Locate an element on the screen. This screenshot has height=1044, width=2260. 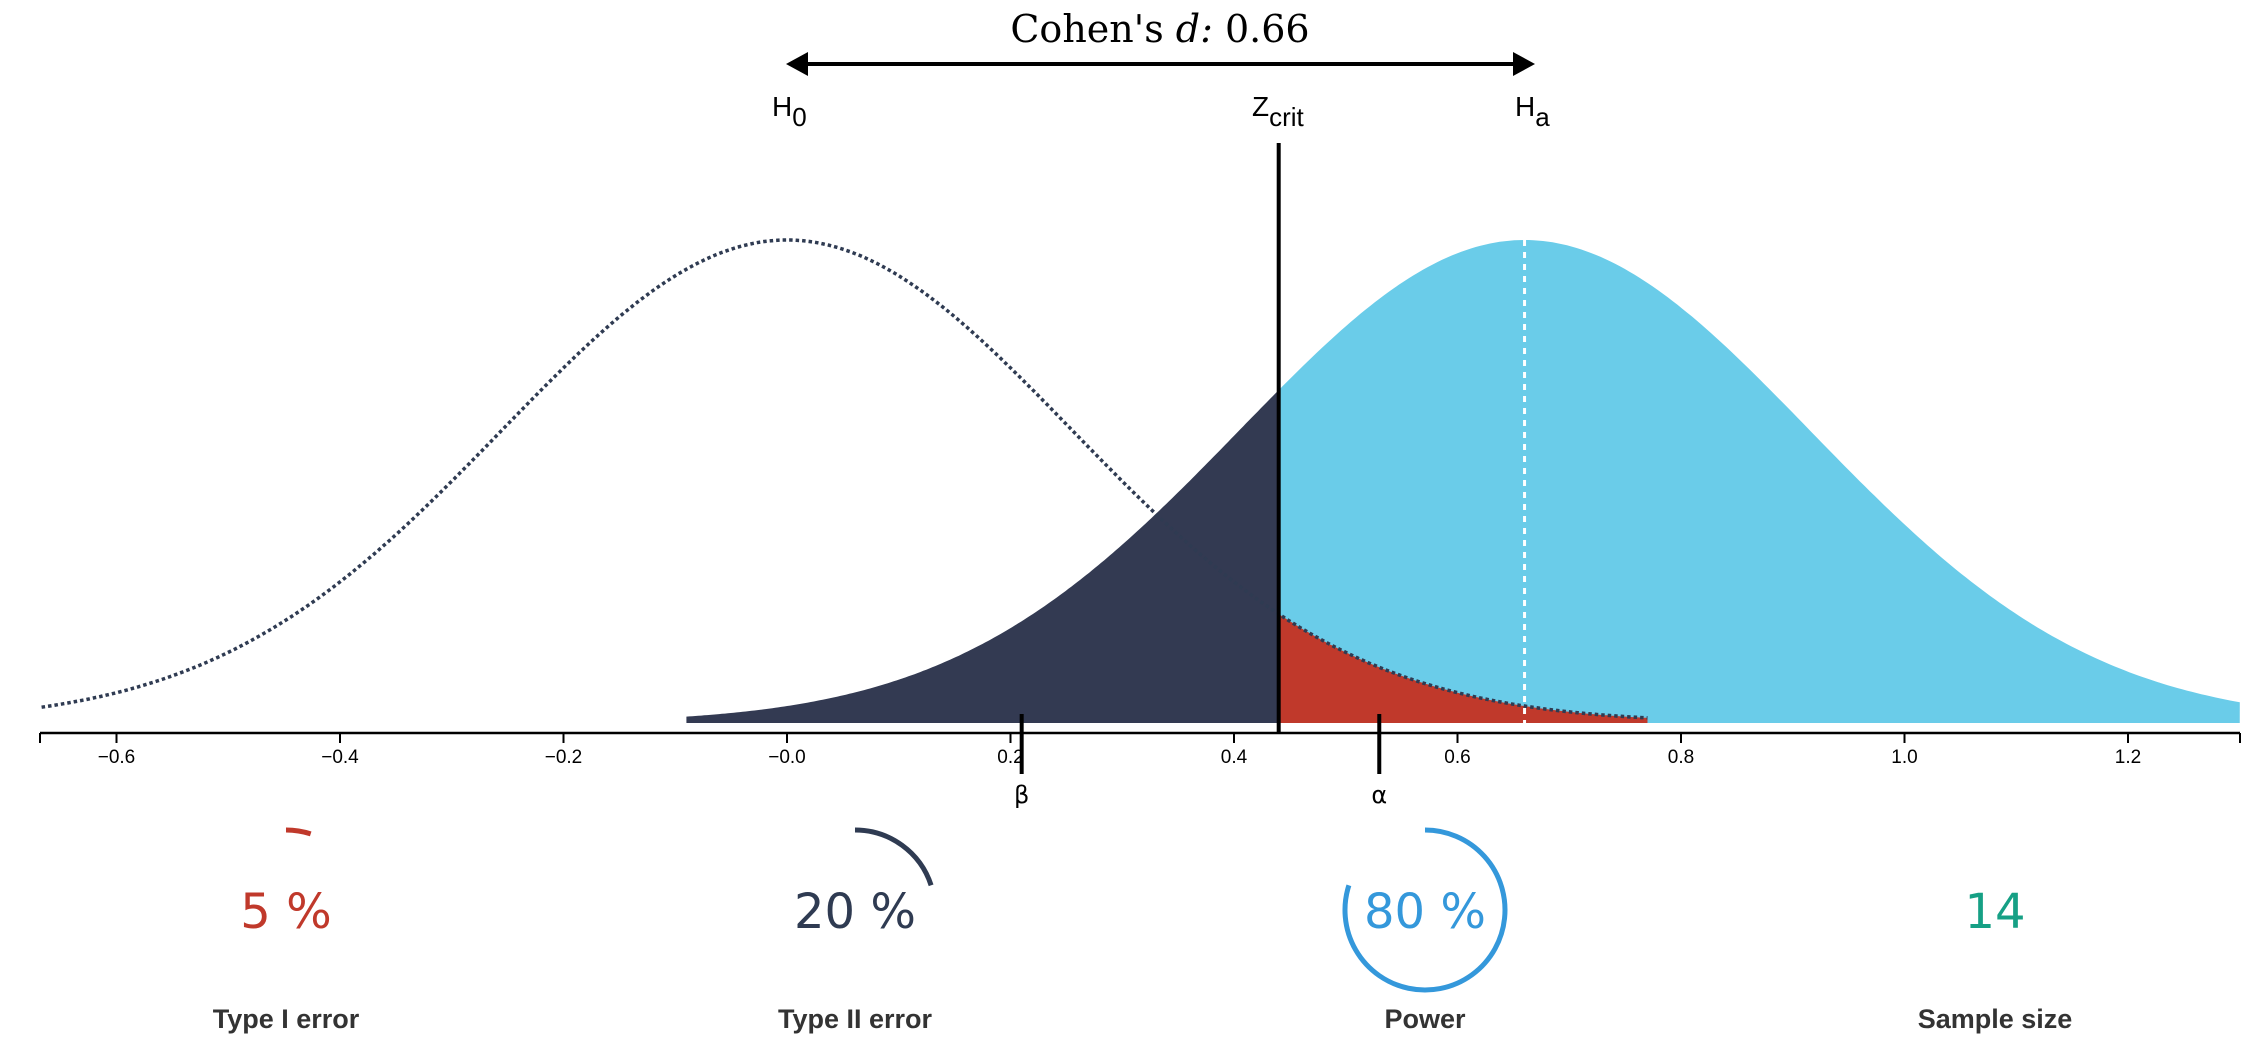
chart-title: Cohen's d: 0.66 is located at coordinates (1159, 29).